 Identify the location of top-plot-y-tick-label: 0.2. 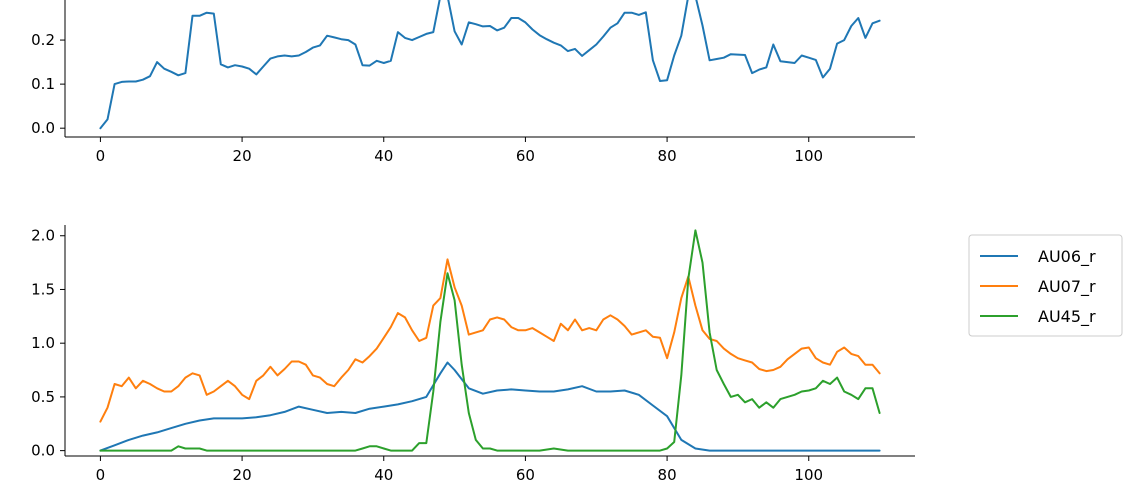
(43, 40).